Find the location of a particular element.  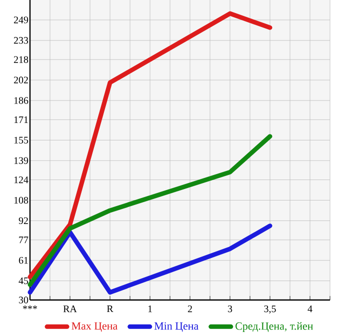

legend-label: Max Цена is located at coordinates (95, 327).